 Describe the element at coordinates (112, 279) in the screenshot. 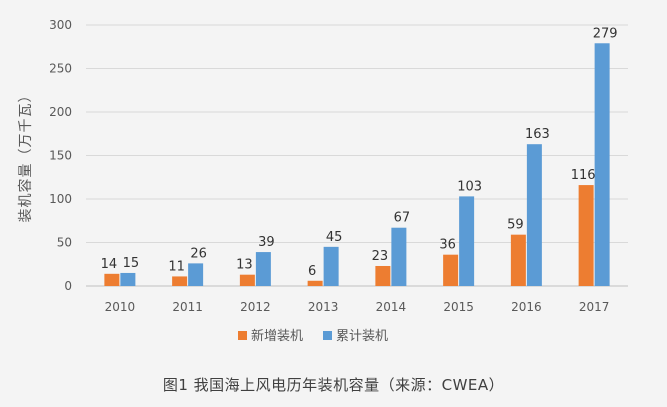

I see `bar-new-2010` at that location.